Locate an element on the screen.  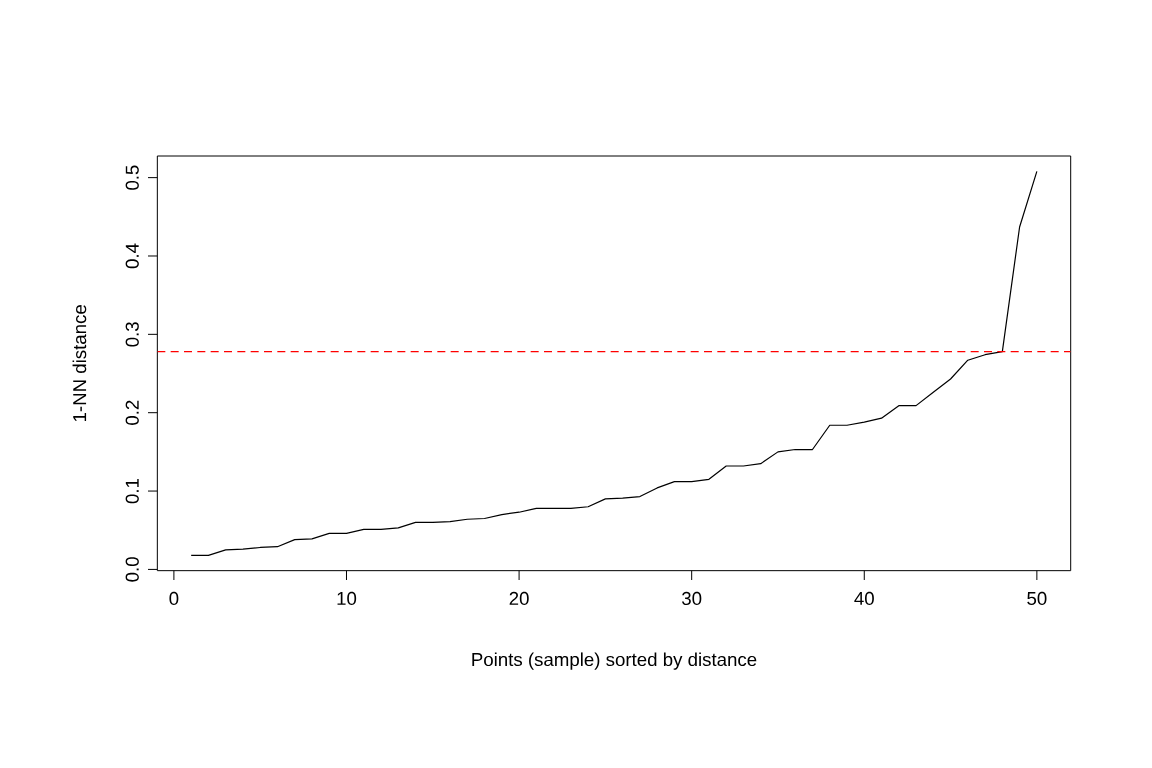
x-tick-label: 10 is located at coordinates (347, 598).